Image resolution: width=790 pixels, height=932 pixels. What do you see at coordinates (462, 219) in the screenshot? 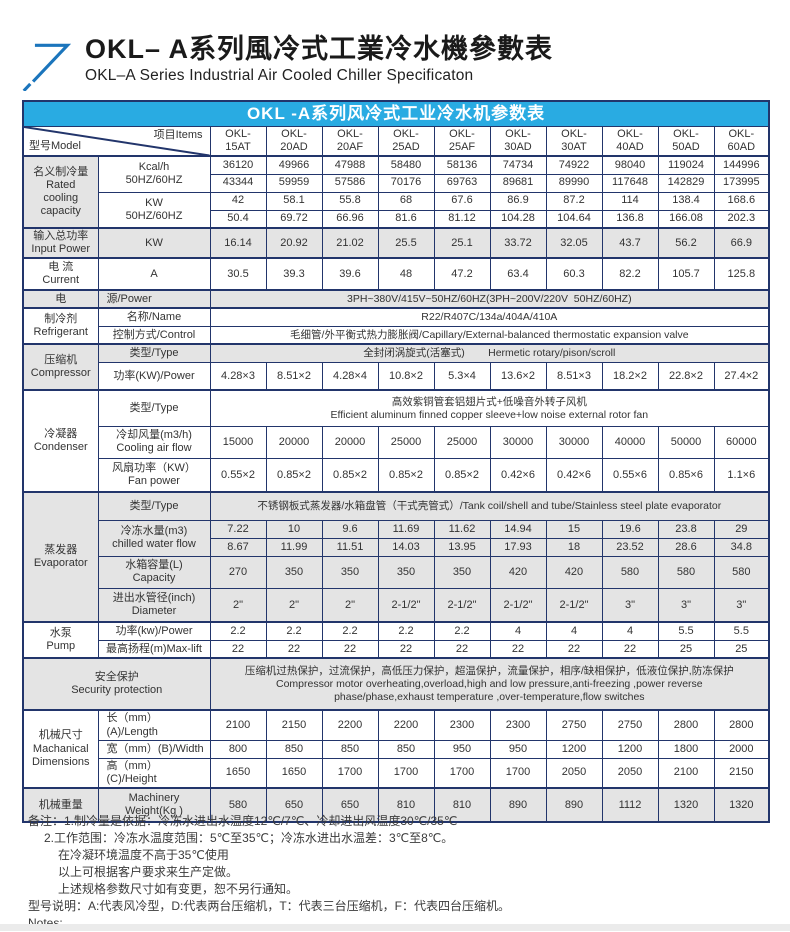
I see `value-cell: 81.12` at bounding box center [462, 219].